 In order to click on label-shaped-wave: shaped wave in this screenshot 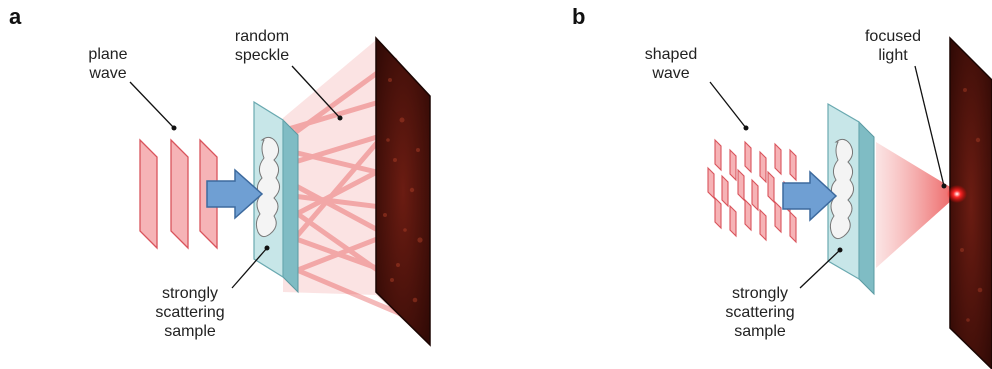, I will do `click(697, 88)`.